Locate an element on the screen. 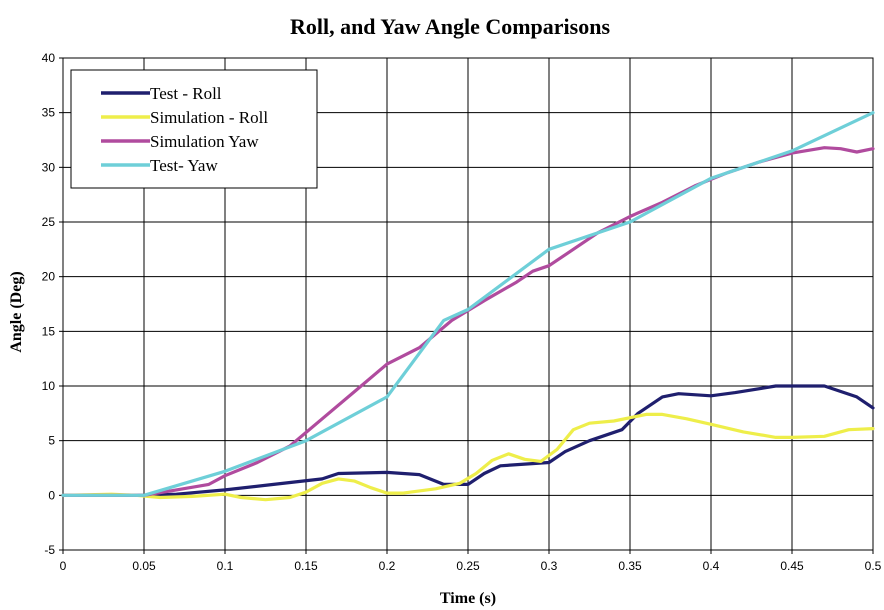  legend-label: Test - Roll is located at coordinates (186, 93).